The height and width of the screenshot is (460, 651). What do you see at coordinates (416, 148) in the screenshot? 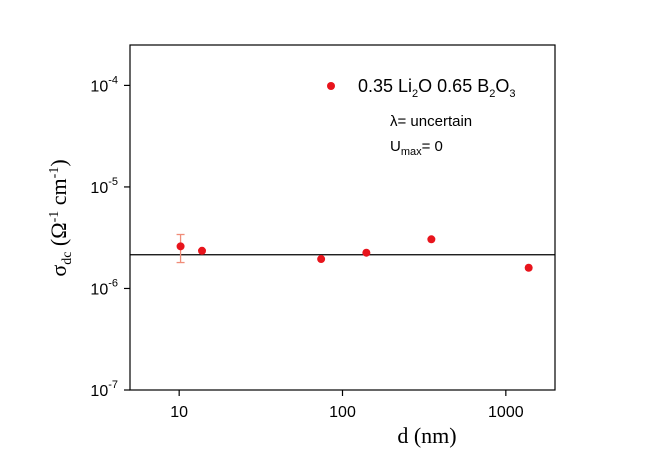
I see `annotation-umax: Umax= 0` at bounding box center [416, 148].